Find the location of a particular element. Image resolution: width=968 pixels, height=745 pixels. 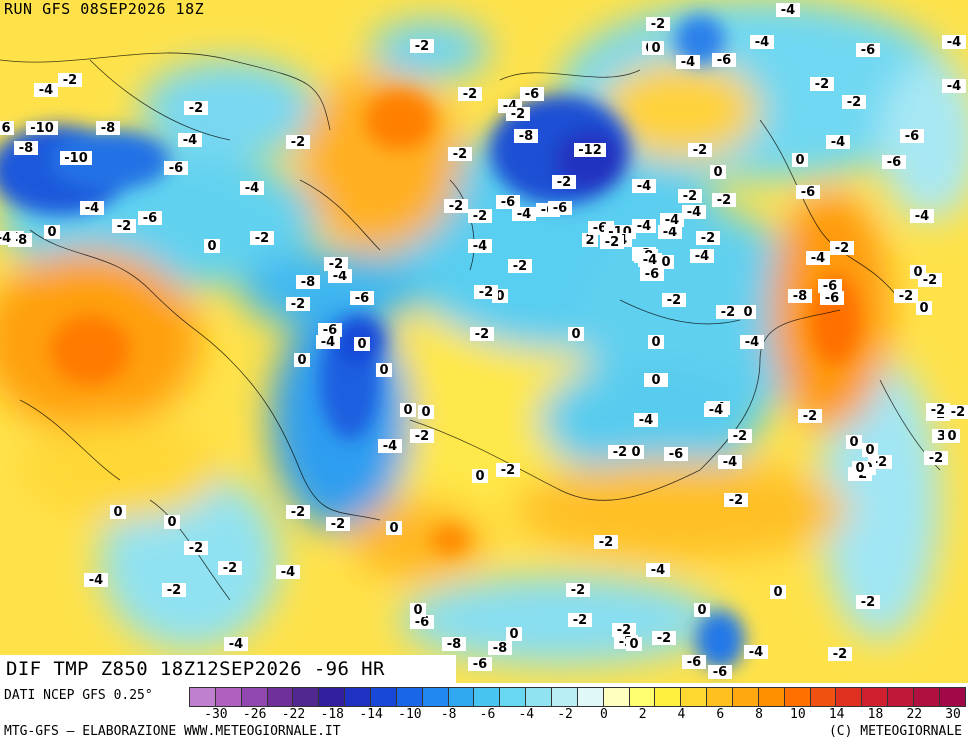

copyright-label: (C) METEOGIORNALE is located at coordinates (895, 731).